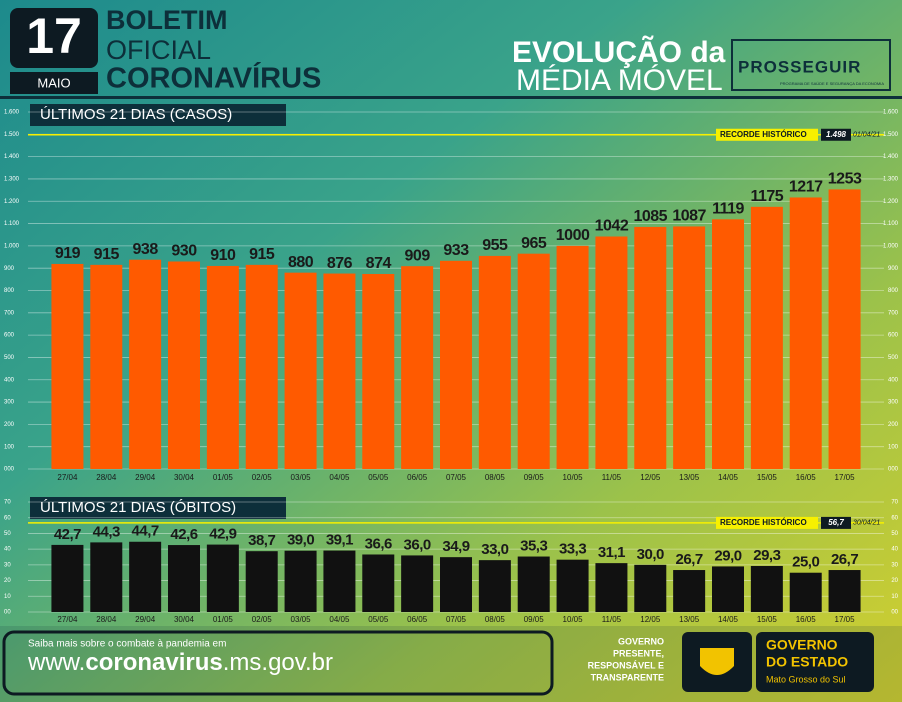  Describe the element at coordinates (167, 20) in the screenshot. I see `title-line: BOLETIM` at that location.